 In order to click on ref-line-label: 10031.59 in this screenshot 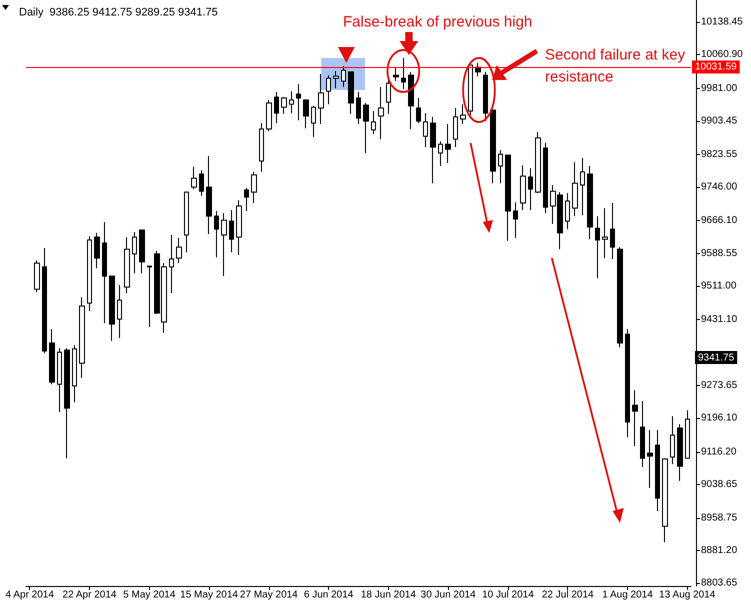, I will do `click(716, 67)`.